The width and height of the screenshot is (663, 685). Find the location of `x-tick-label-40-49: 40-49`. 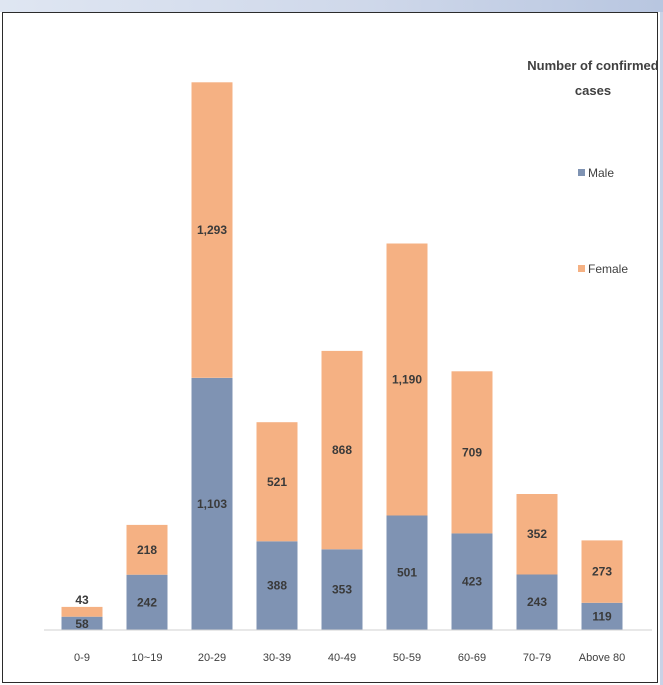

x-tick-label-40-49: 40-49 is located at coordinates (342, 658).